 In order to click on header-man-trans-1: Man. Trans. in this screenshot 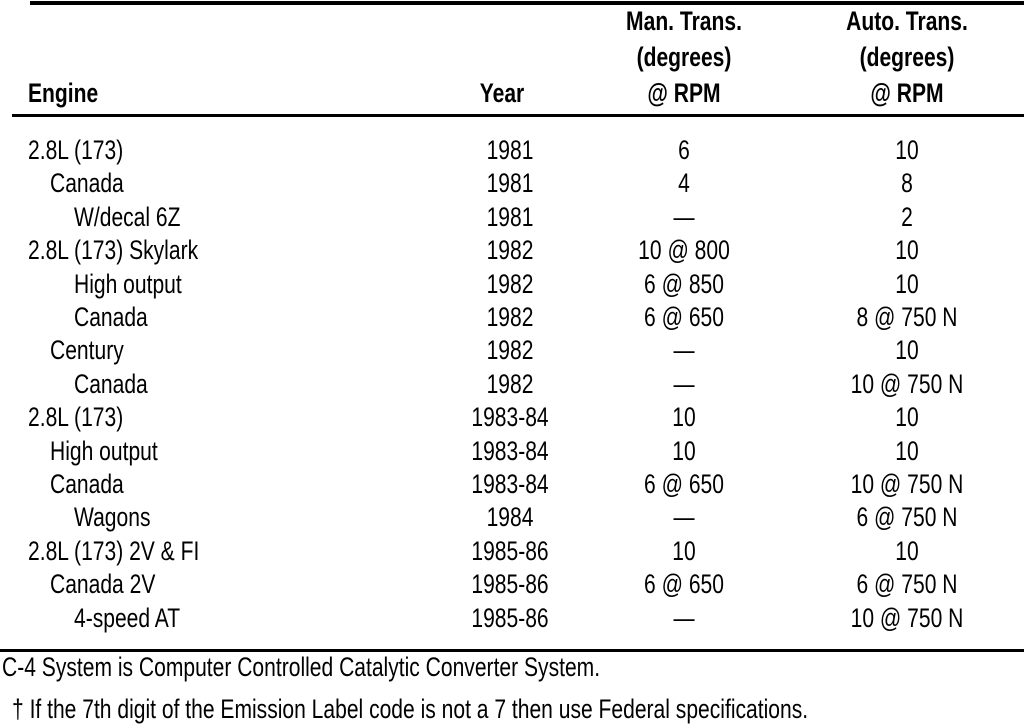, I will do `click(684, 21)`.